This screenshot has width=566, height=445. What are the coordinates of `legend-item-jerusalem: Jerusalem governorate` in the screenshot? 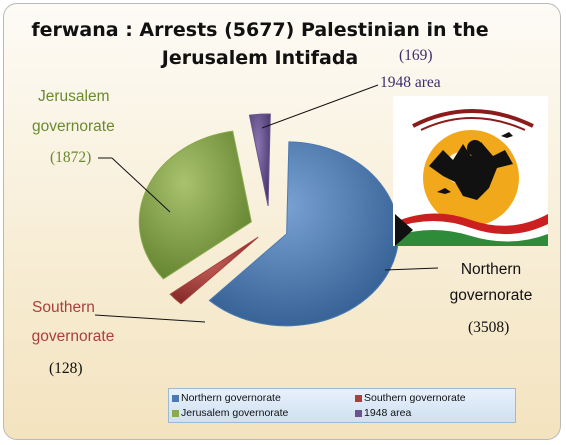 It's located at (230, 413).